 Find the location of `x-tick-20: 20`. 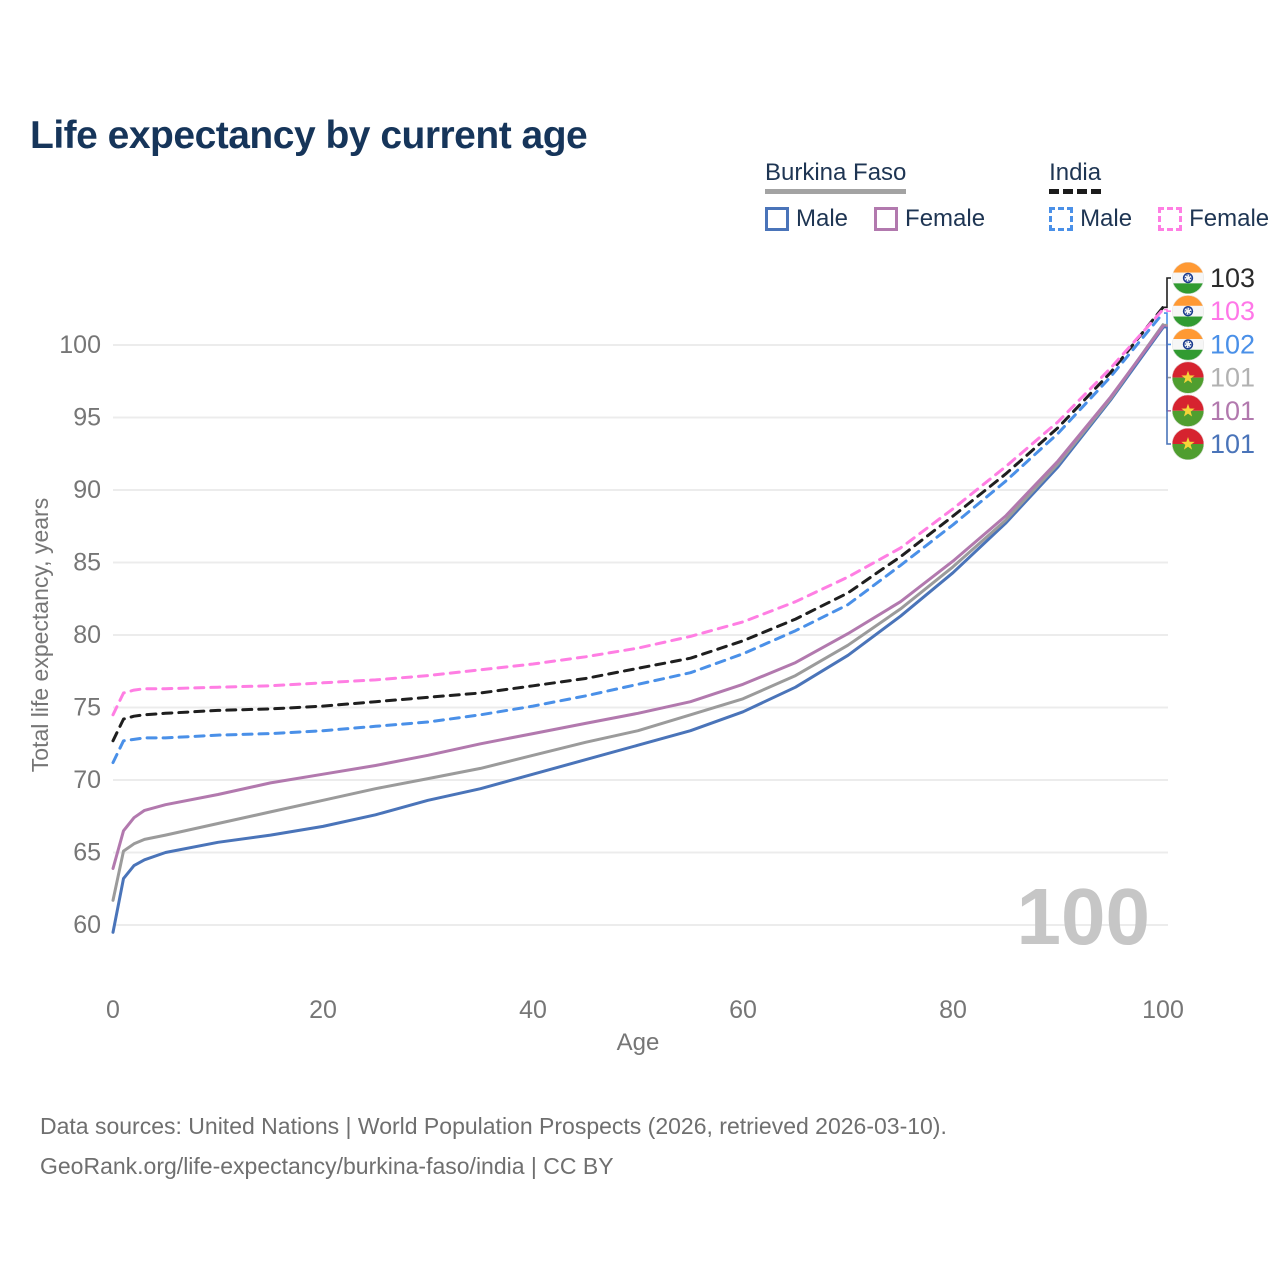

x-tick-20: 20 is located at coordinates (323, 1010).